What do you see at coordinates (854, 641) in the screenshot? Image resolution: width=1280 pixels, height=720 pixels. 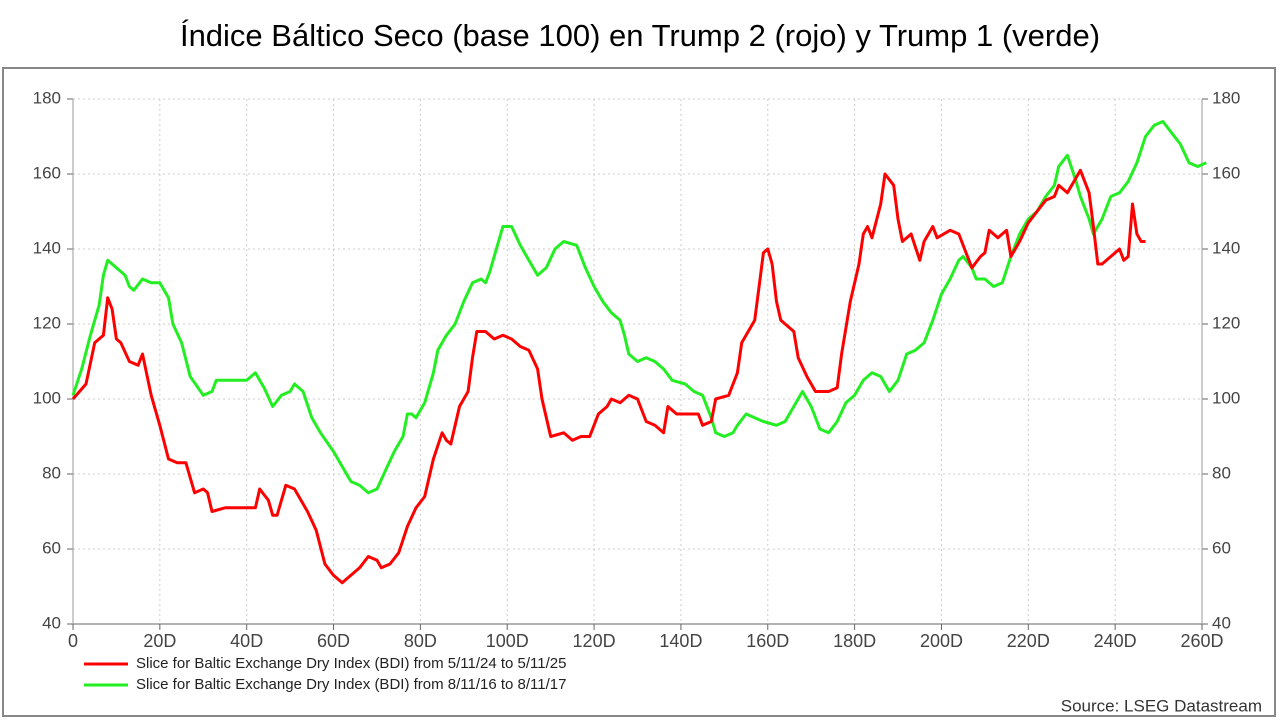 I see `x-tick-label: 180D` at bounding box center [854, 641].